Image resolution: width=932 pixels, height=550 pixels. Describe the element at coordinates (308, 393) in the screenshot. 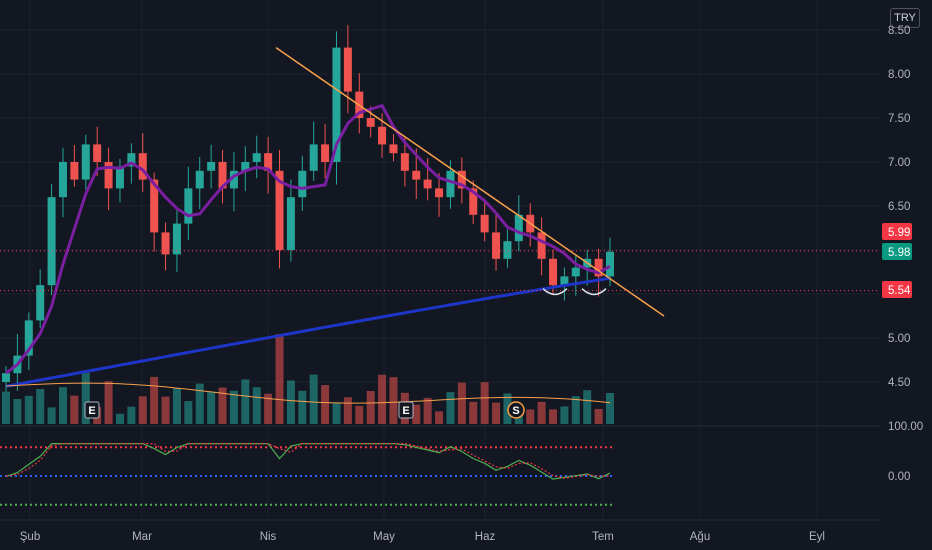

I see `volume-ma-line` at that location.